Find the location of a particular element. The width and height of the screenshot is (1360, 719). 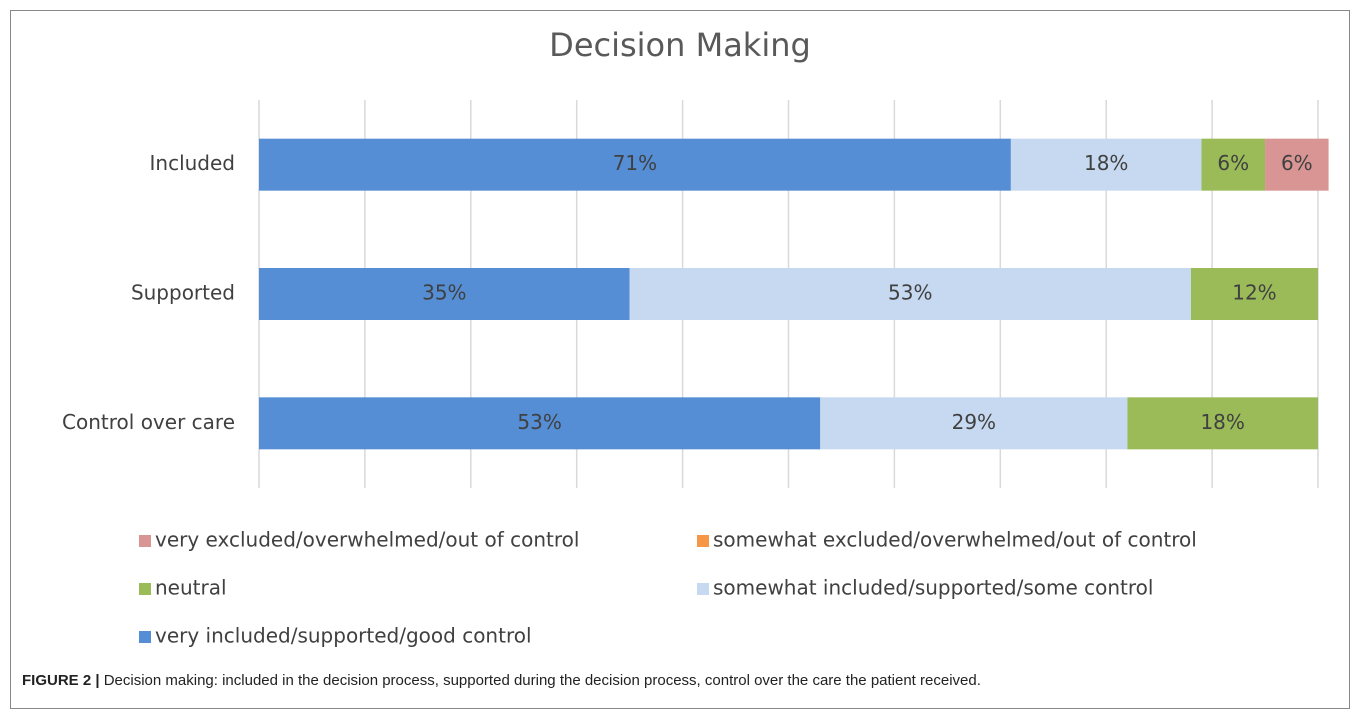

data-label: 35% is located at coordinates (444, 293).